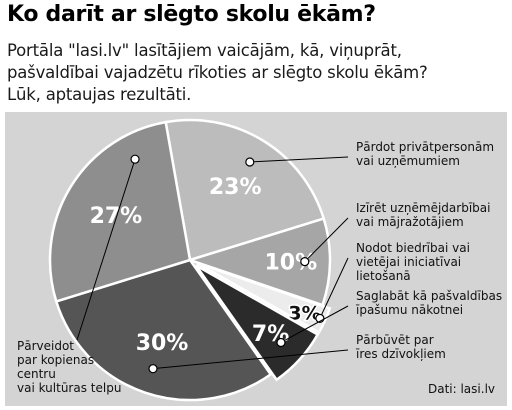  I want to click on slice-value-label: 30%, so click(162, 343).